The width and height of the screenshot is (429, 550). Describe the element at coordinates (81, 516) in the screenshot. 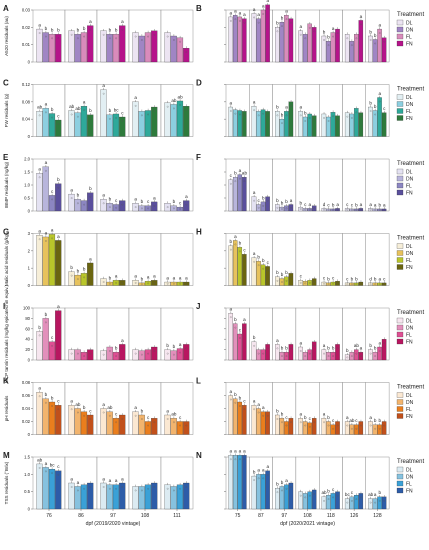

I see `x-tick-label: 86` at that location.